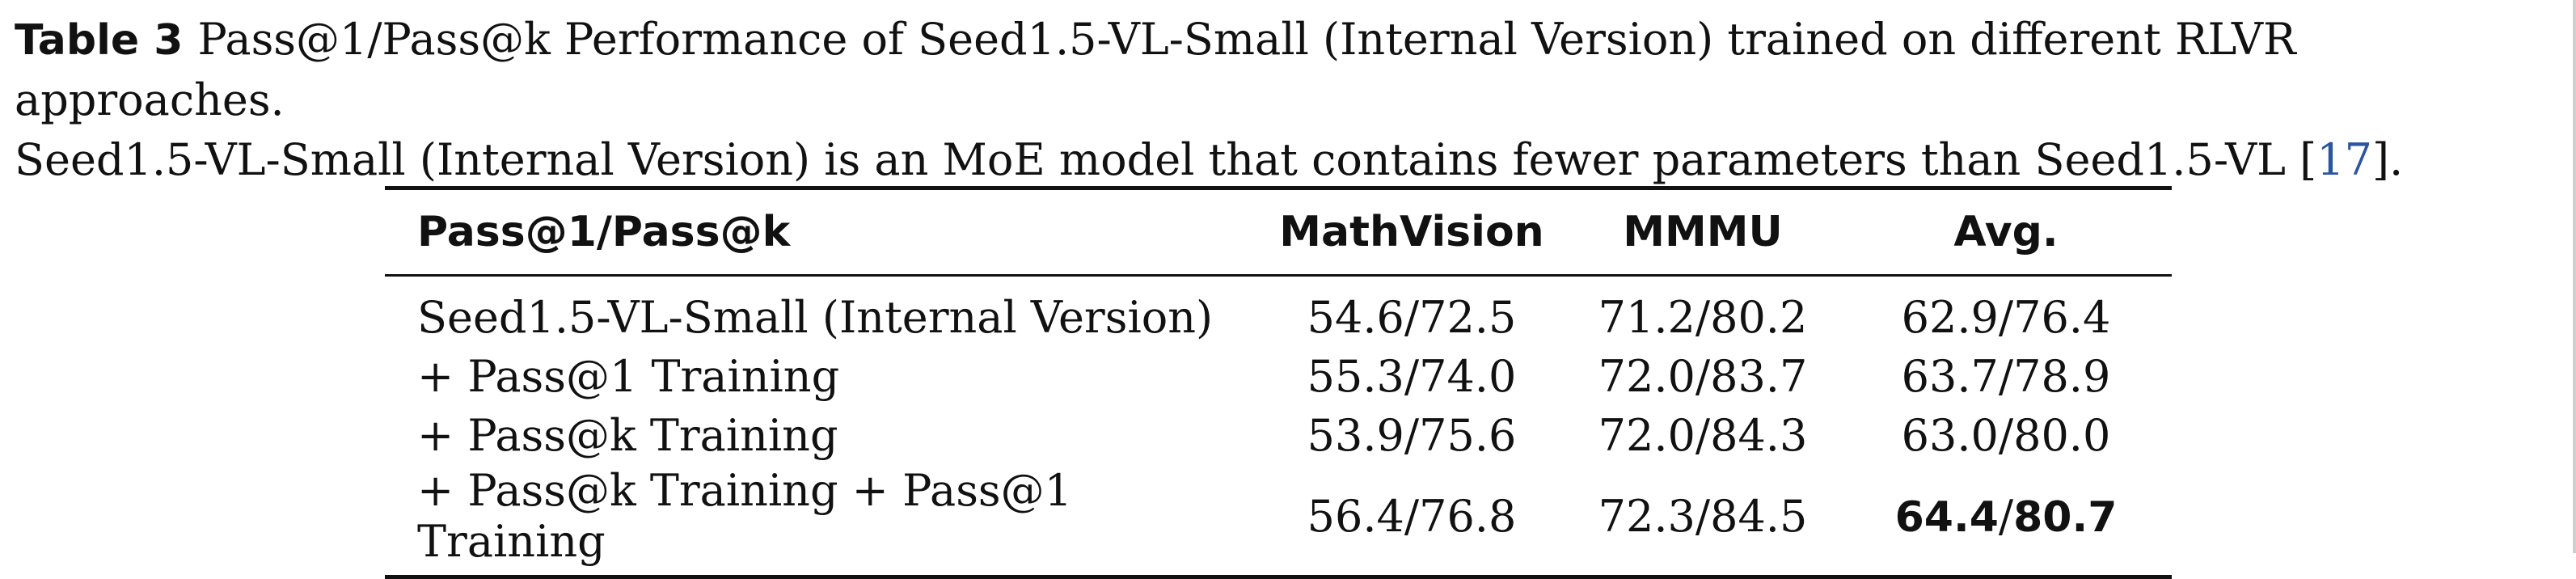 The width and height of the screenshot is (2576, 579). Describe the element at coordinates (627, 435) in the screenshot. I see `cell-method: + Pass@k Training` at that location.